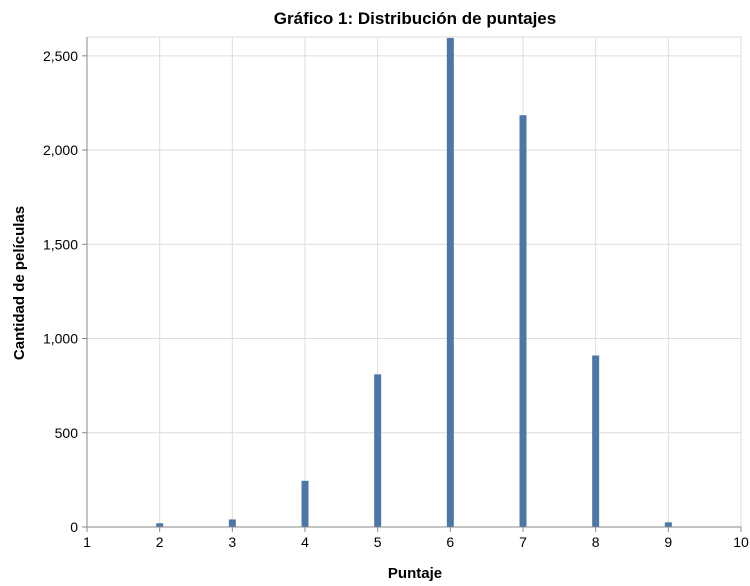 This screenshot has height=586, width=750. Describe the element at coordinates (19, 283) in the screenshot. I see `y-axis-title: Cantidad de películas` at that location.